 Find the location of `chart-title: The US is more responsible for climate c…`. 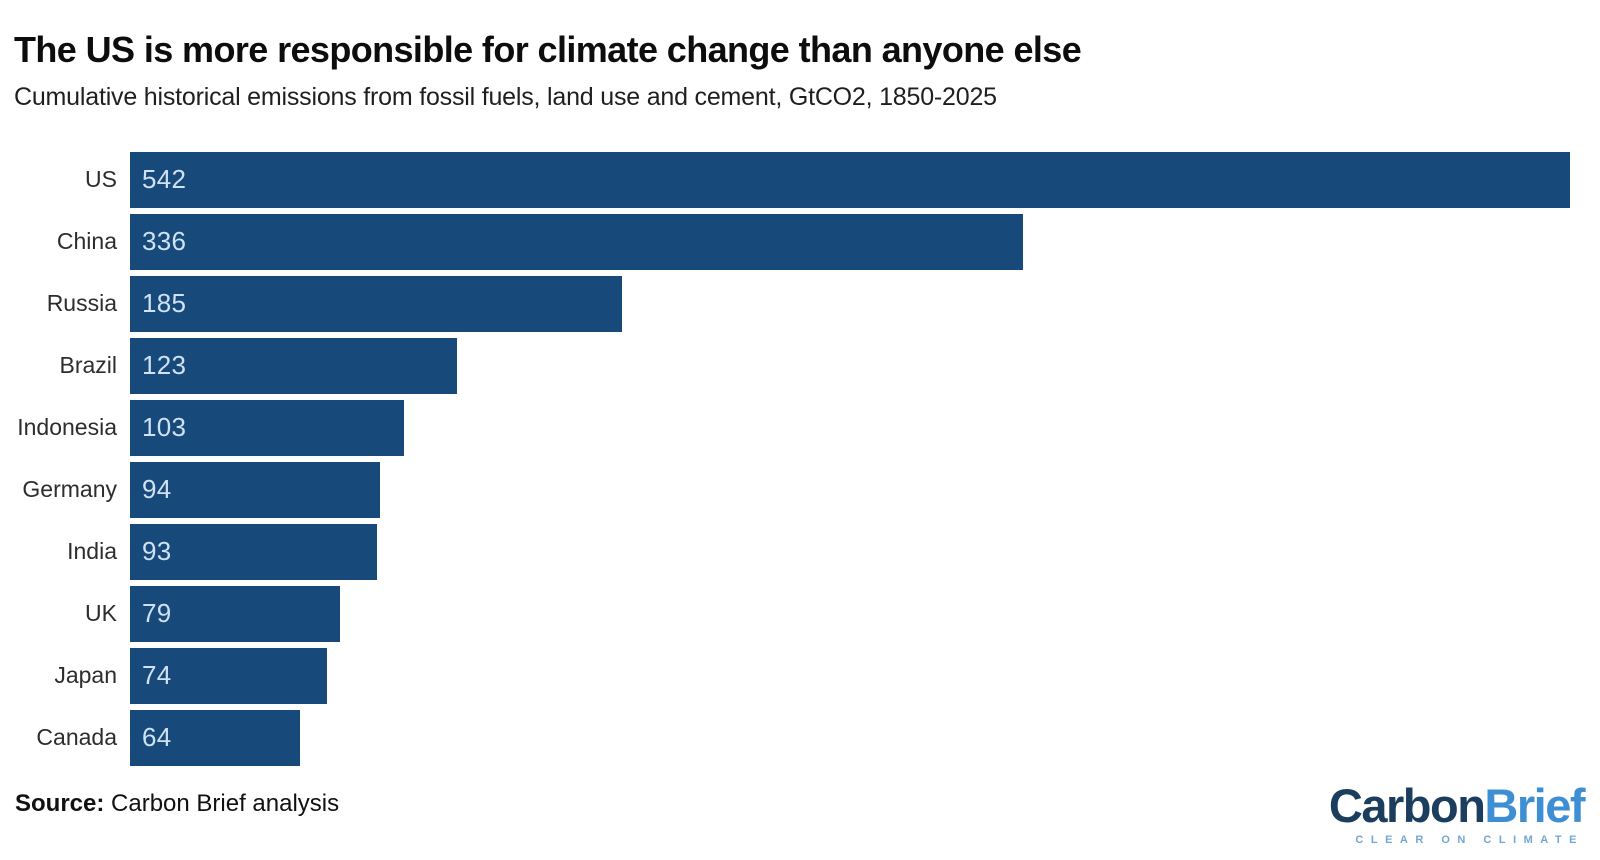

chart-title: The US is more responsible for climate c… is located at coordinates (548, 49).